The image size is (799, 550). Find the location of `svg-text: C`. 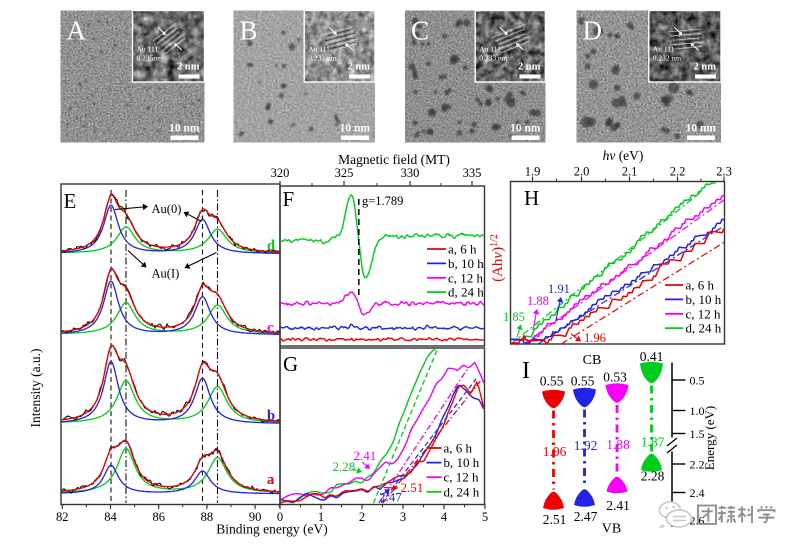

svg-text: C is located at coordinates (420, 31).